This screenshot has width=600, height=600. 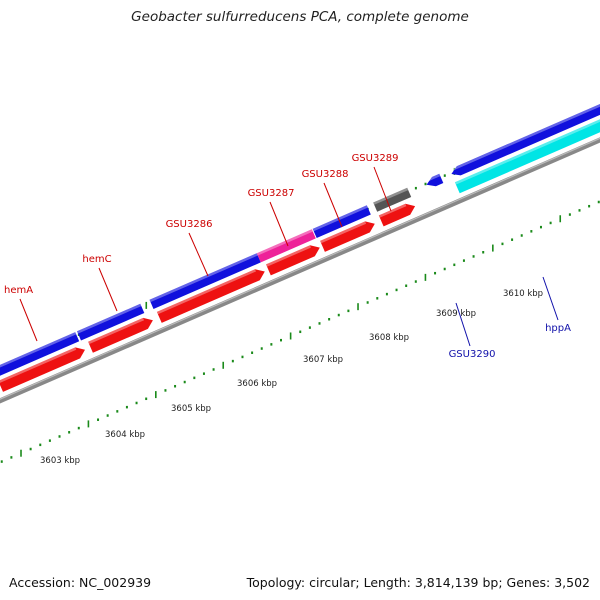 I want to click on kbp-label: 3608 kbp, so click(x=389, y=338).